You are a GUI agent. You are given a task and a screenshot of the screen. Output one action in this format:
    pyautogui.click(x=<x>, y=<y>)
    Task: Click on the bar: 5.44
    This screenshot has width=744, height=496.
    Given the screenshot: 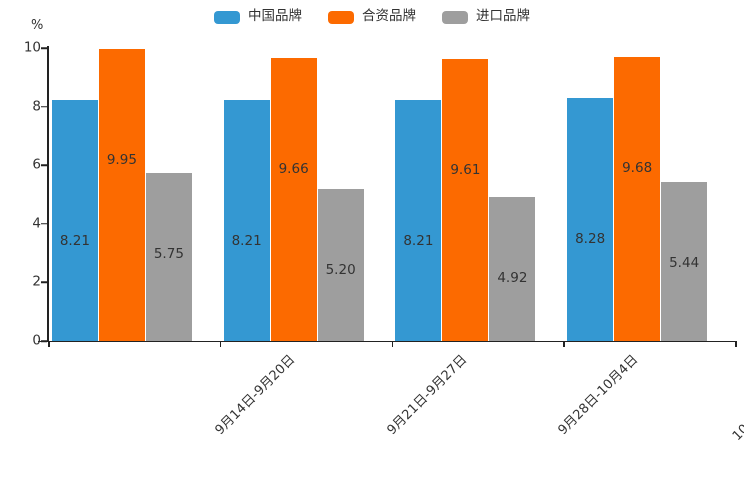 What is the action you would take?
    pyautogui.click(x=684, y=261)
    